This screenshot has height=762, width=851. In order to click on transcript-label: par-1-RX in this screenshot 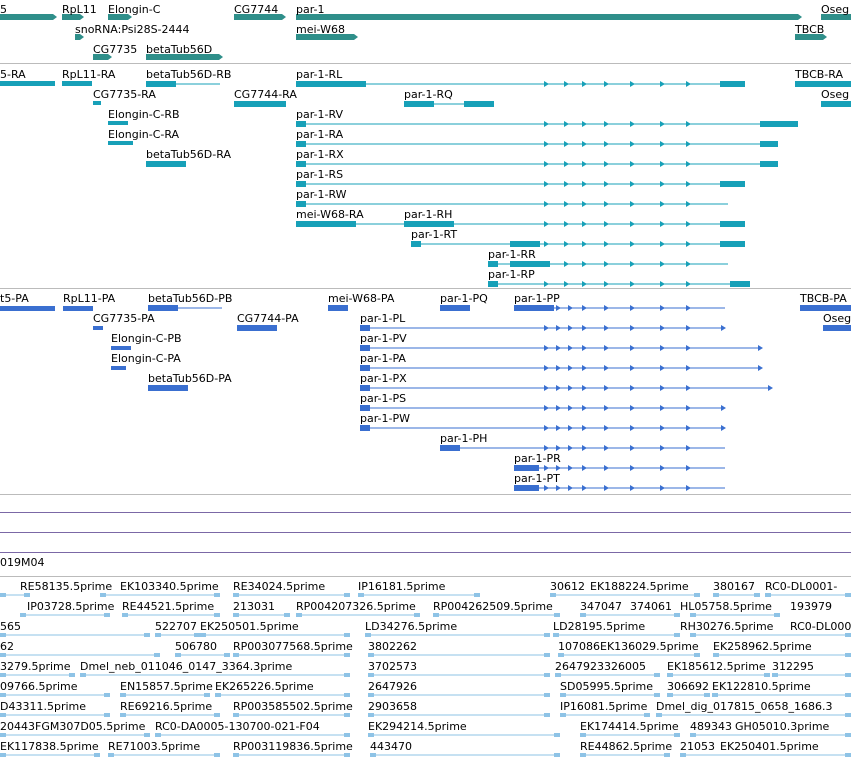, I will do `click(320, 154)`.